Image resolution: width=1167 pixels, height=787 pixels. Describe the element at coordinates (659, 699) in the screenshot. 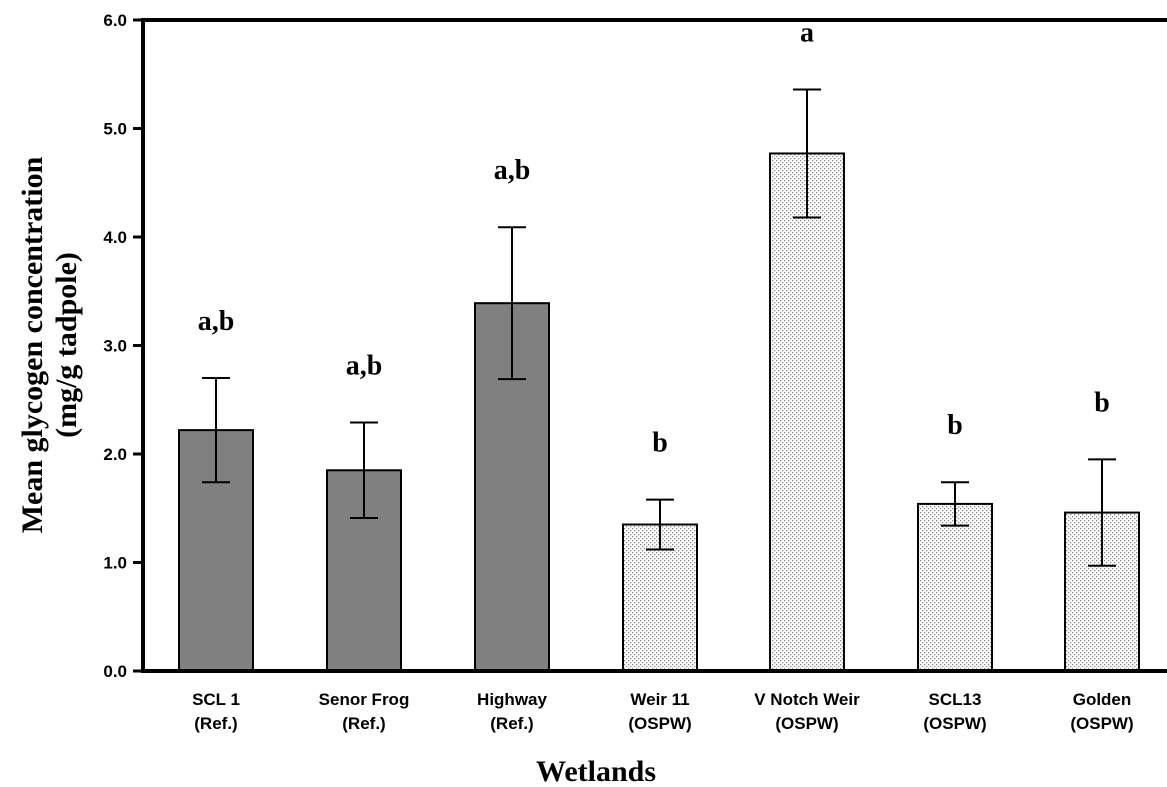

I see `category-label-name: Weir 11` at that location.